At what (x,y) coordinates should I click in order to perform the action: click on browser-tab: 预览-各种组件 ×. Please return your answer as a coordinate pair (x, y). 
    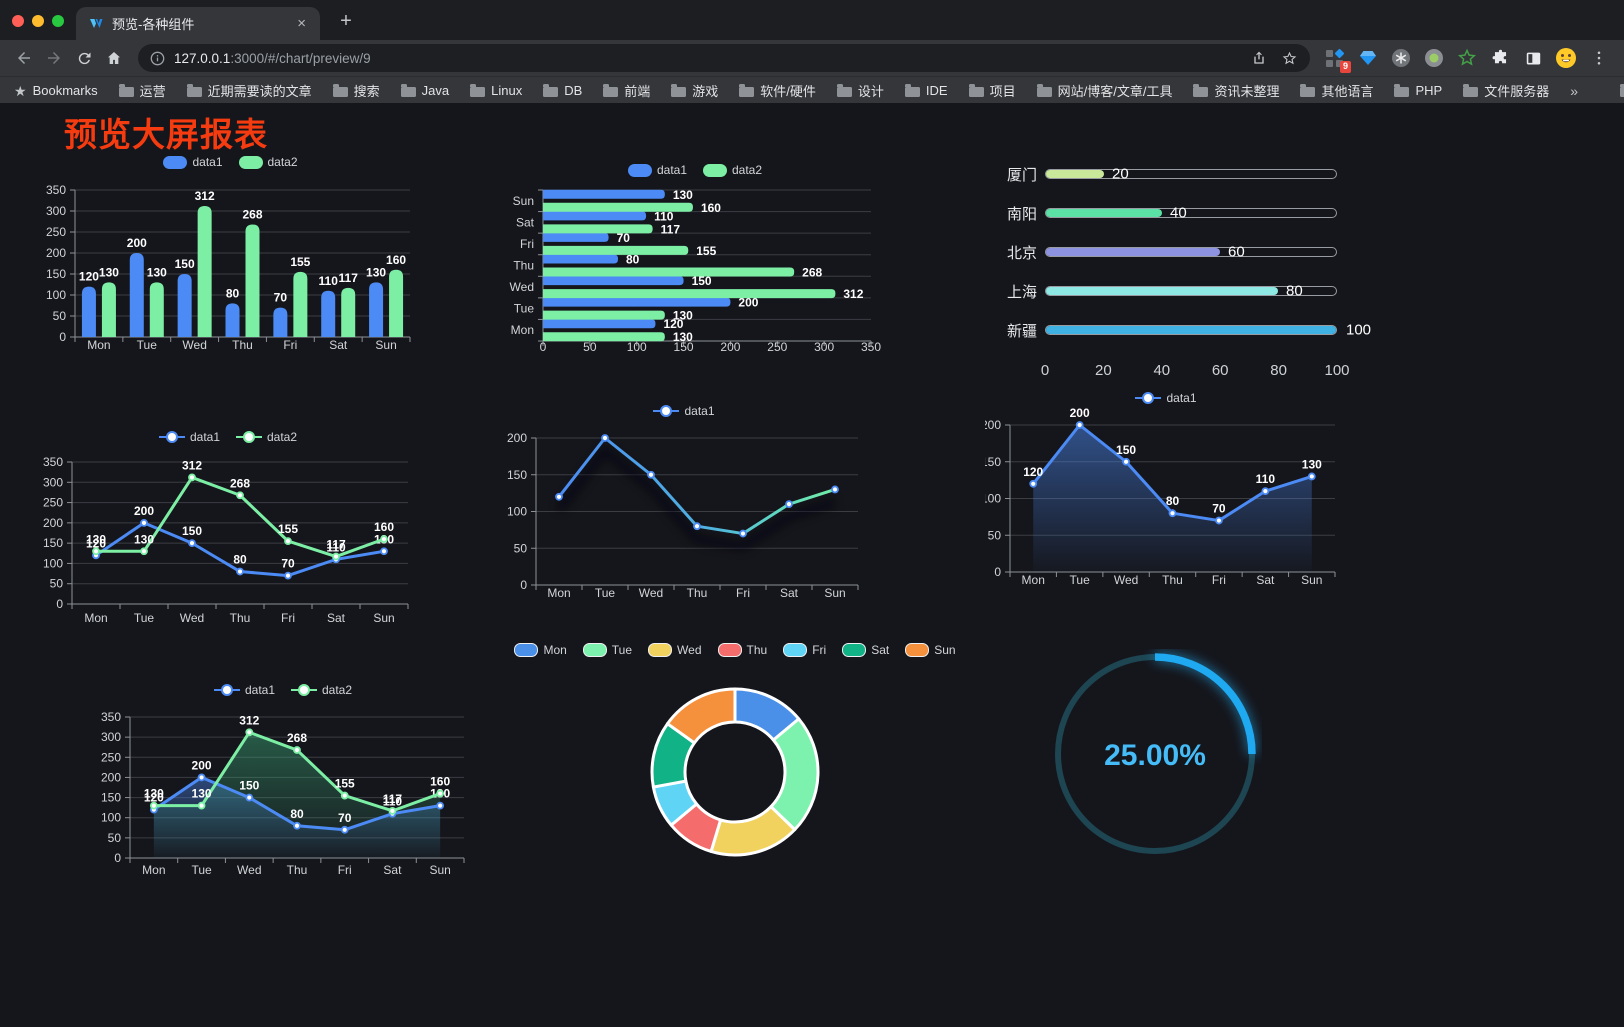
    Looking at the image, I should click on (198, 23).